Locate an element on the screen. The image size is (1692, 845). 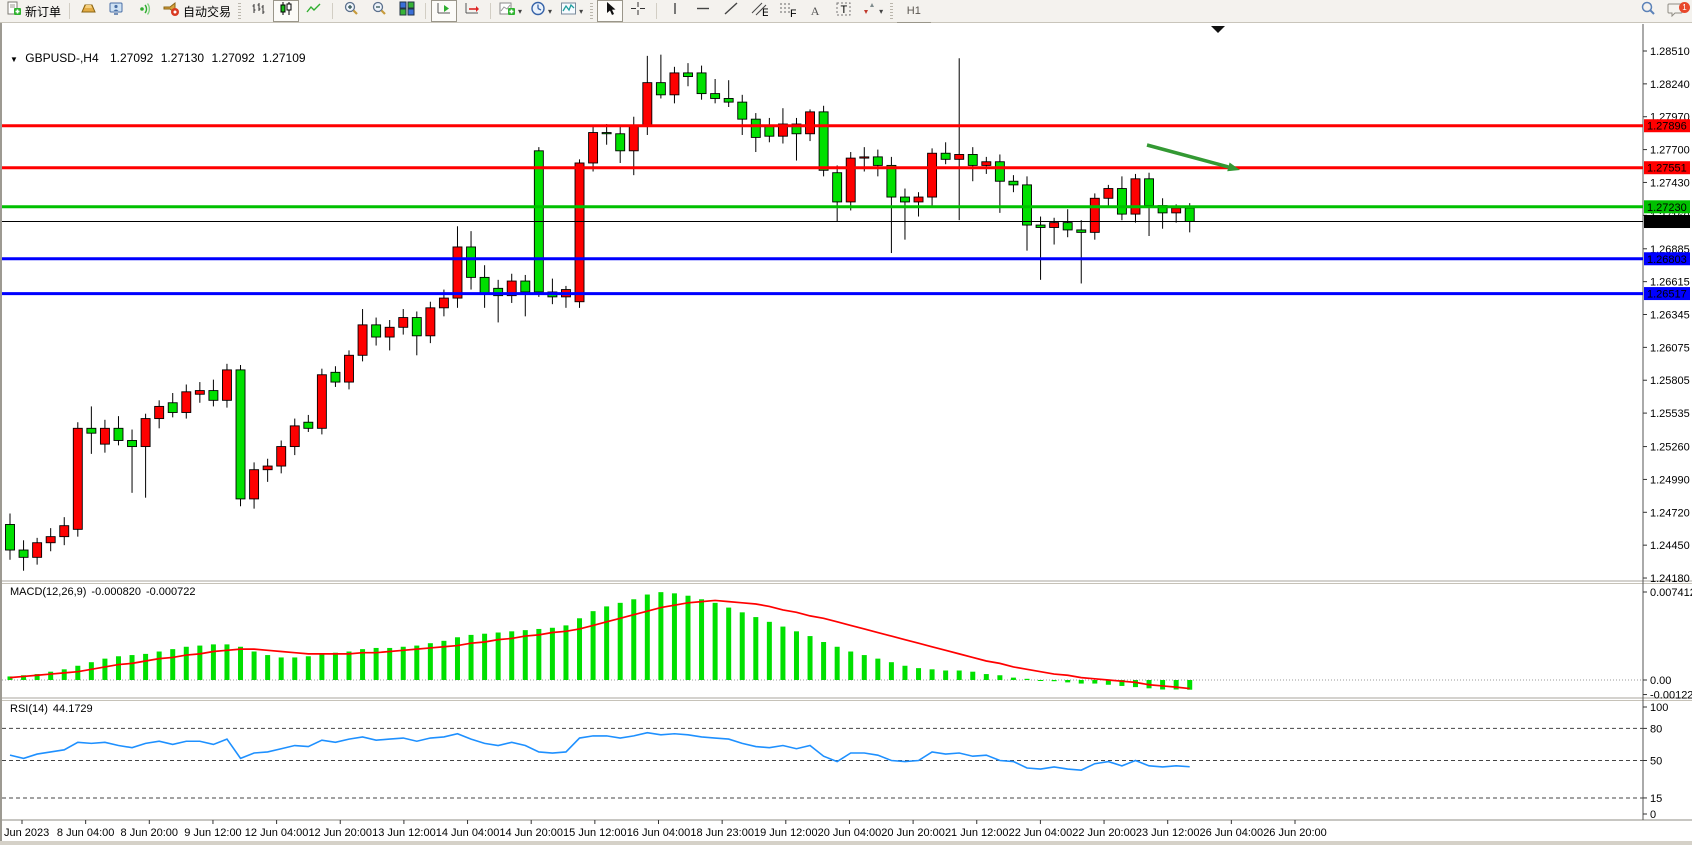
search-button is located at coordinates (1648, 11).